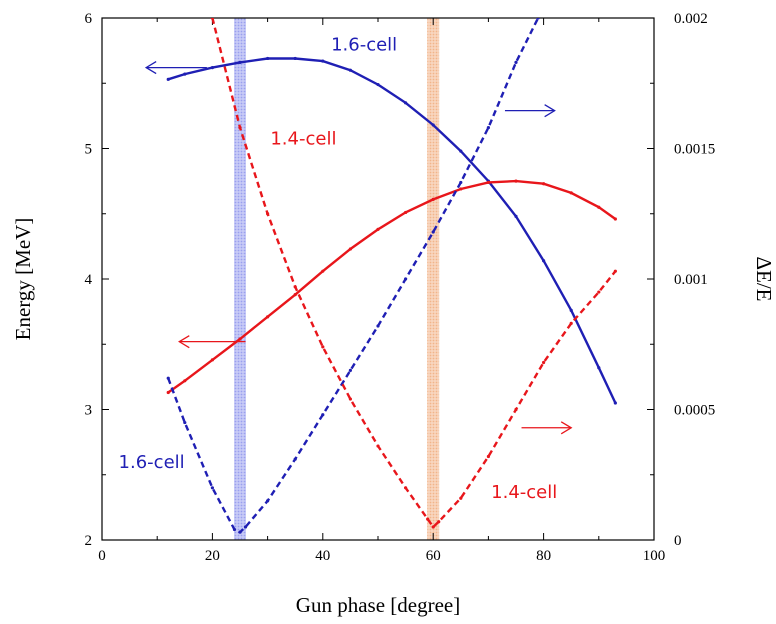 This screenshot has height=624, width=776. What do you see at coordinates (694, 411) in the screenshot?
I see `y-right-tick-label: 0.0005` at bounding box center [694, 411].